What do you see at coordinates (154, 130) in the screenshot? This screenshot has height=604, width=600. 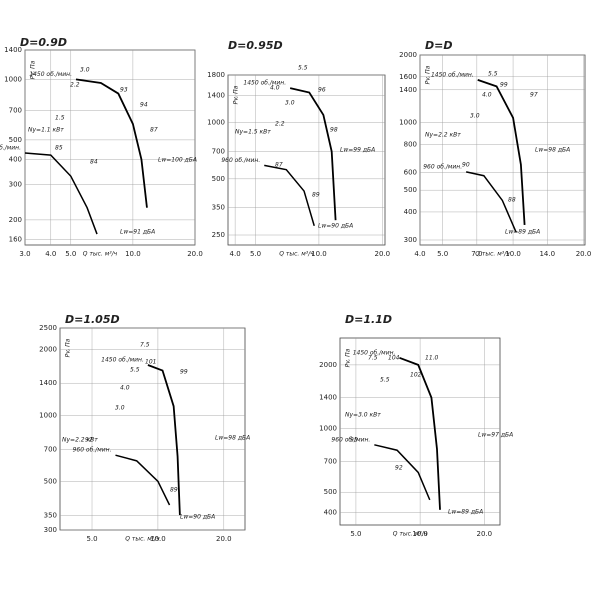 I see `annotation: 87` at bounding box center [154, 130].